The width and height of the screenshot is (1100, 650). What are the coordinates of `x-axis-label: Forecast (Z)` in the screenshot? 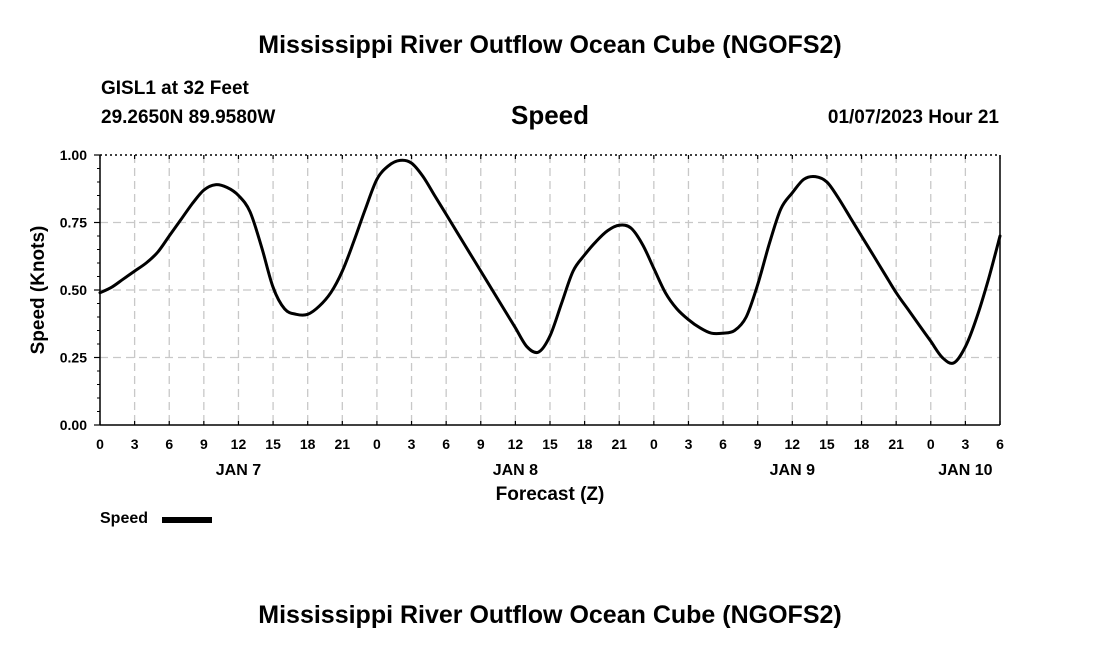 It's located at (550, 494).